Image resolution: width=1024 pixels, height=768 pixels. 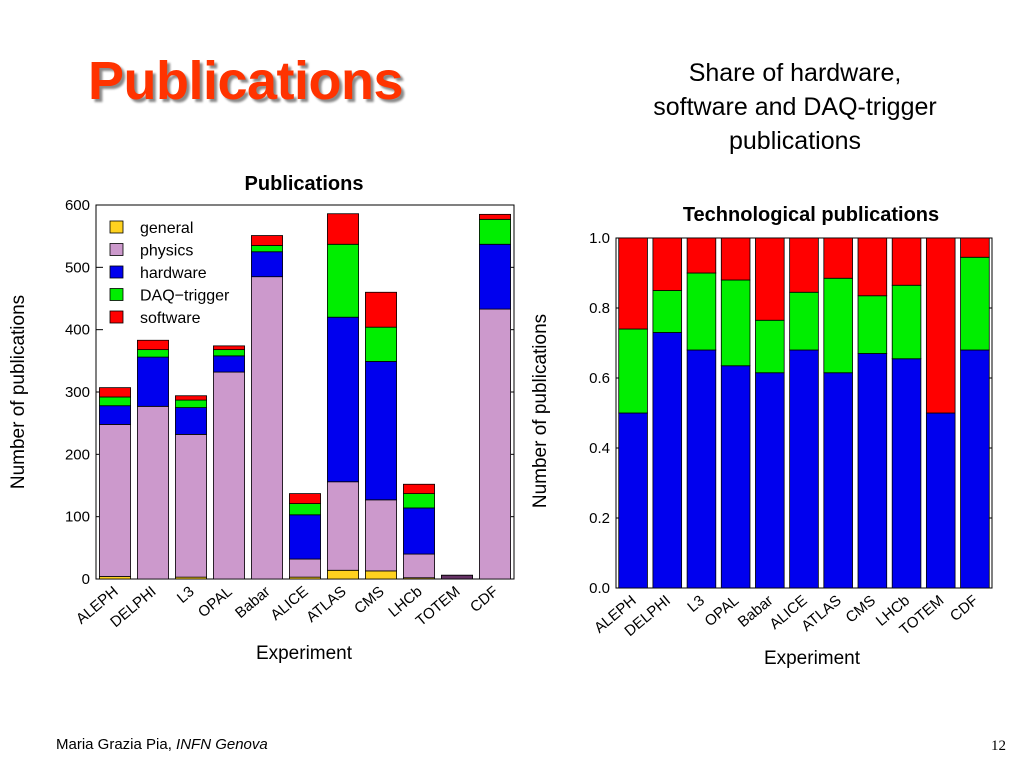 I want to click on y-tick-label: 1.0, so click(x=599, y=238).